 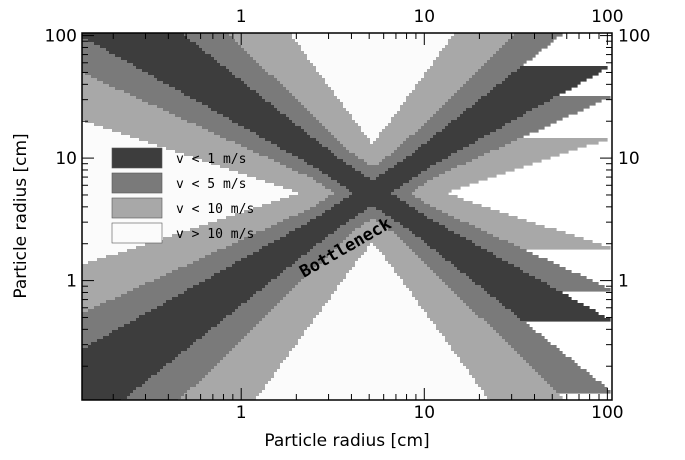 What do you see at coordinates (607, 17) in the screenshot?
I see `x-tick-label-top: 100` at bounding box center [607, 17].